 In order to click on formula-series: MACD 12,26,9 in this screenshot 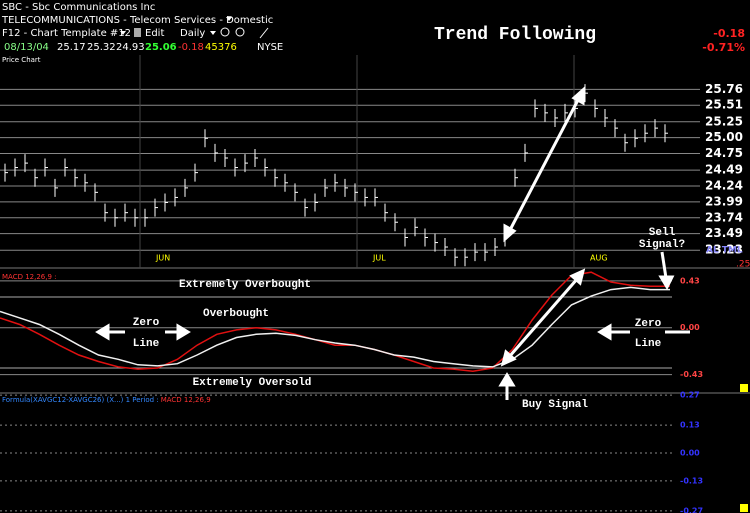, I will do `click(186, 400)`.